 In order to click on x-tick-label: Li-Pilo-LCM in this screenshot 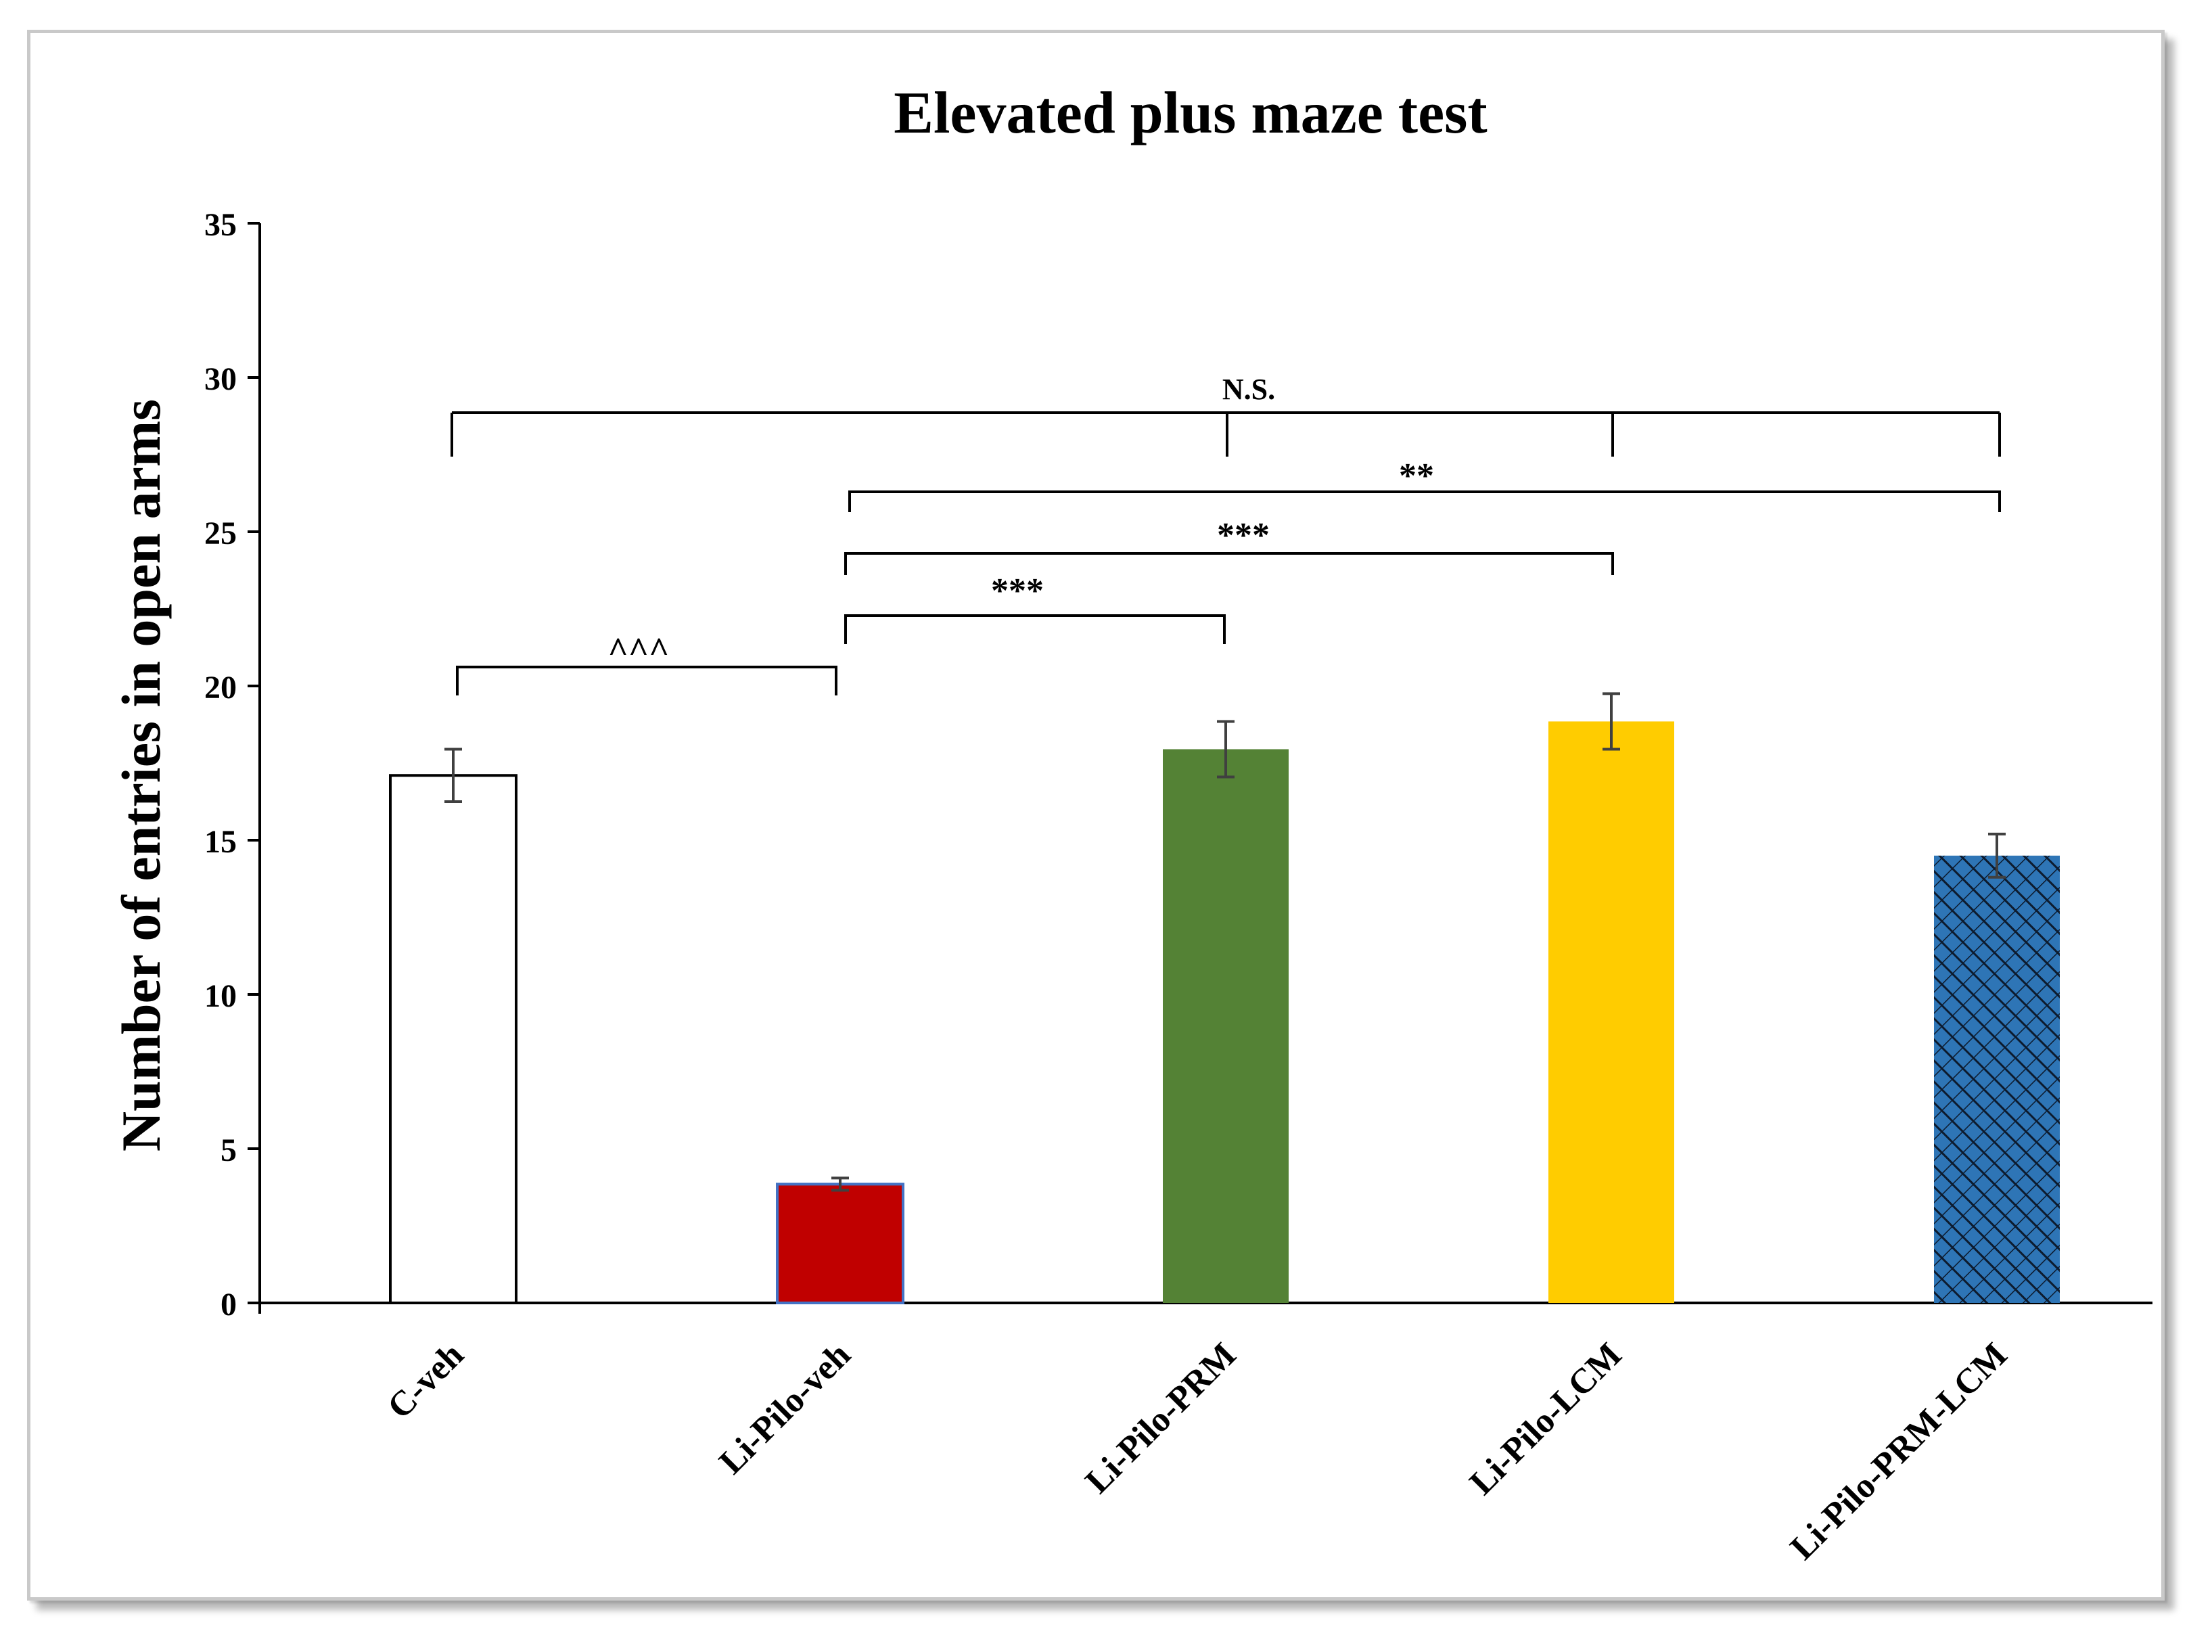, I will do `click(1546, 1419)`.